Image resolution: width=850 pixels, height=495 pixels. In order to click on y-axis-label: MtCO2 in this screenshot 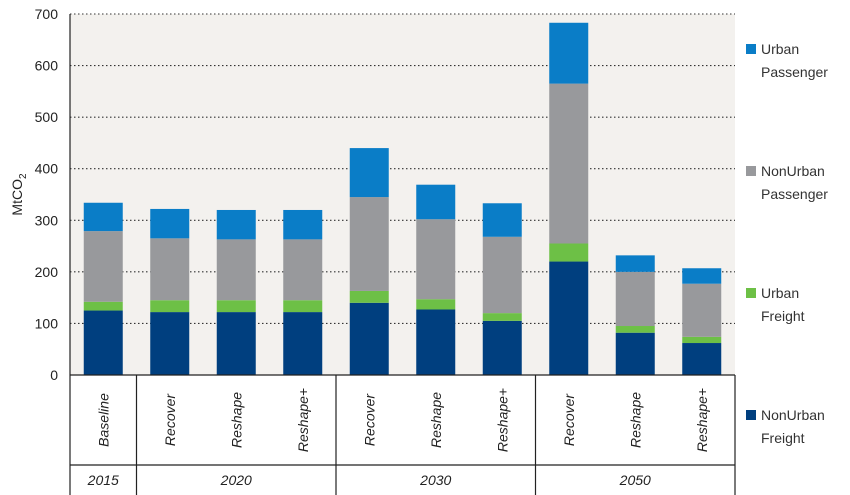, I will do `click(19, 194)`.